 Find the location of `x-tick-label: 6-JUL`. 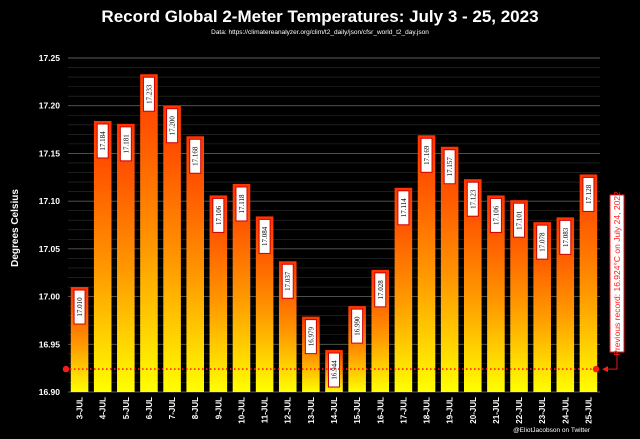

x-tick-label: 6-JUL is located at coordinates (149, 408).